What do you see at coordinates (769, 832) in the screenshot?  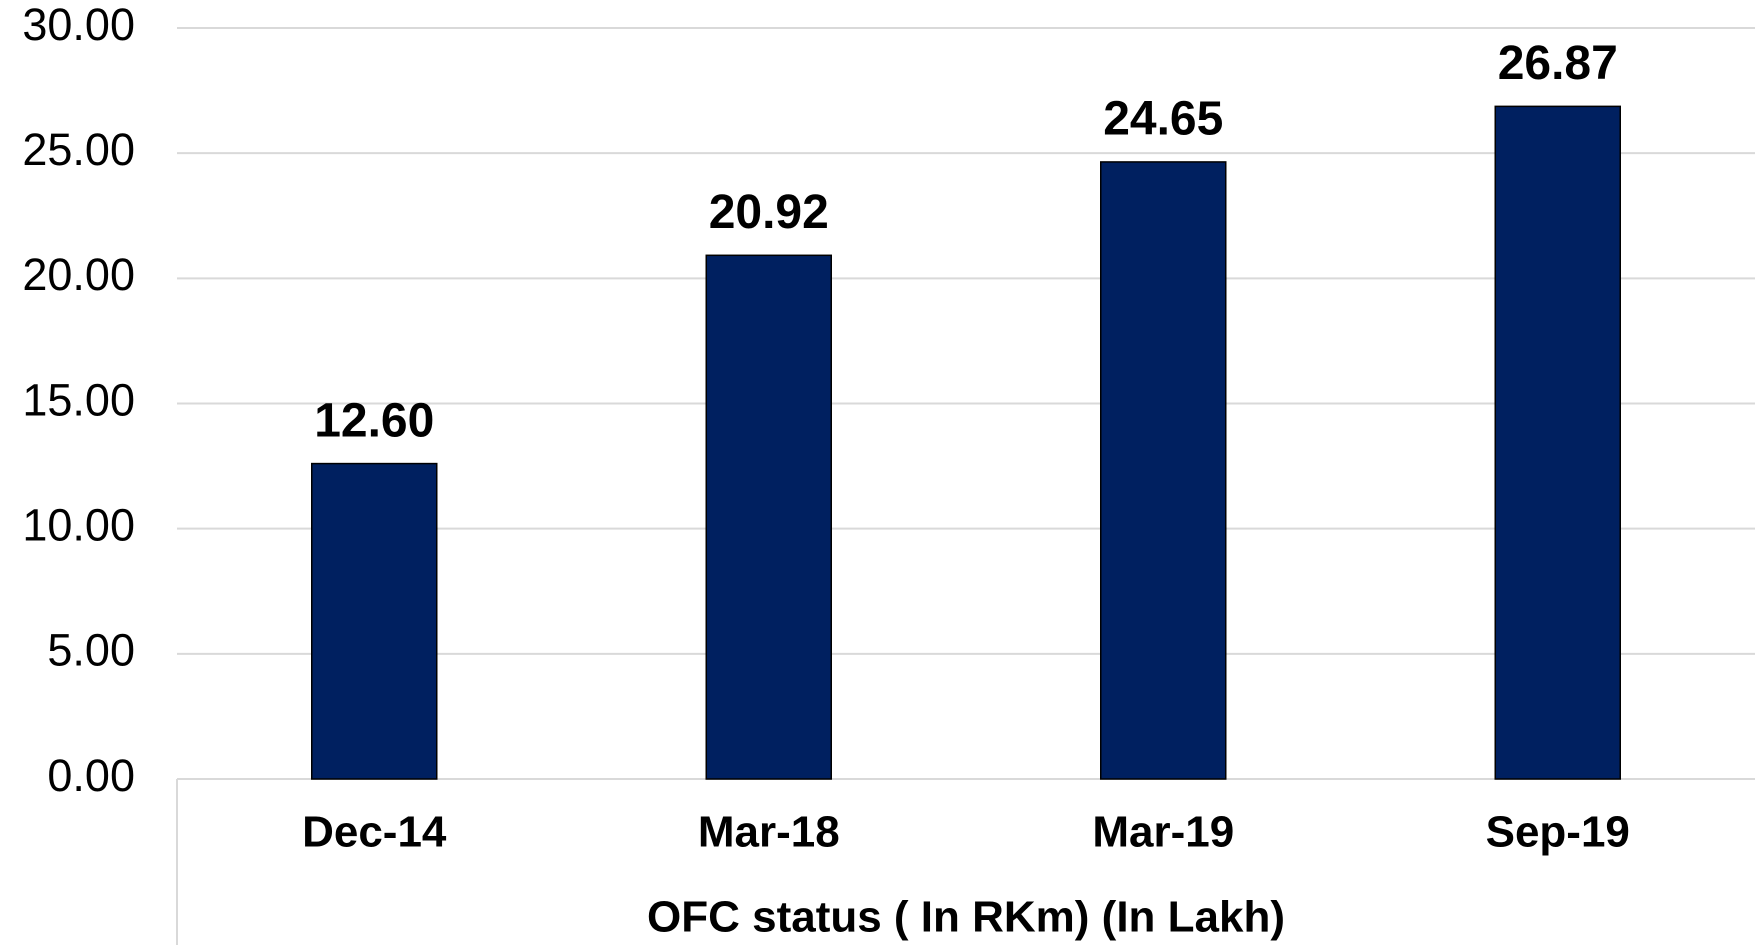 I see `x-tick-label: Mar-18` at bounding box center [769, 832].